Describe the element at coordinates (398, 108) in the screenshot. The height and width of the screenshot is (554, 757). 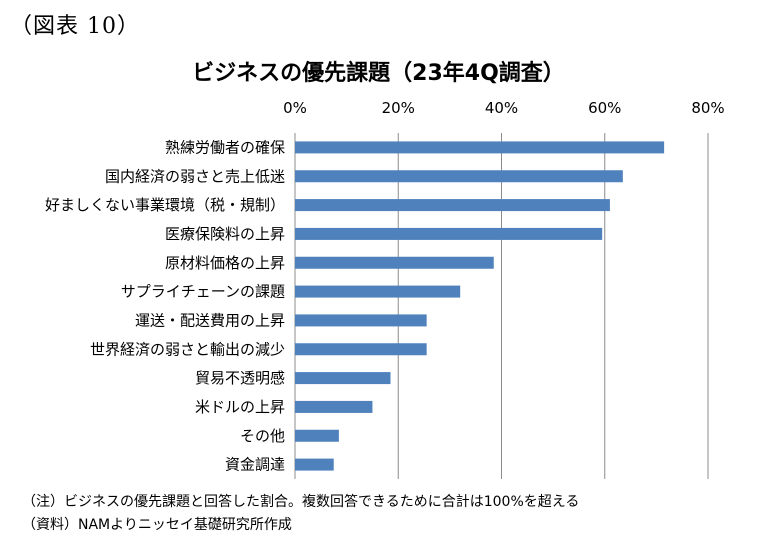
I see `x-tick-label: 20%` at that location.